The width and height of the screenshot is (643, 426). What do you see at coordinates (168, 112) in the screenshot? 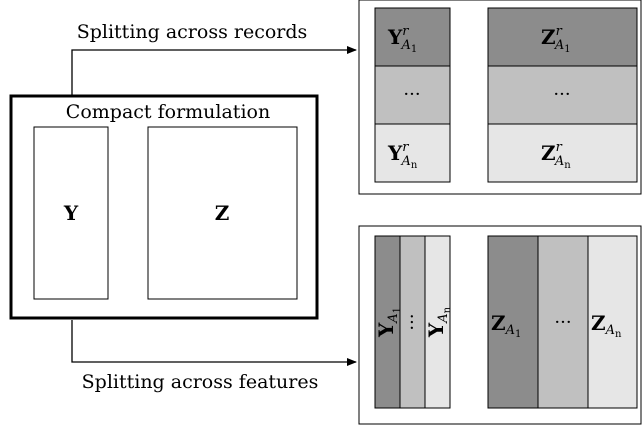
I see `compact-title: Compact formulation` at bounding box center [168, 112].